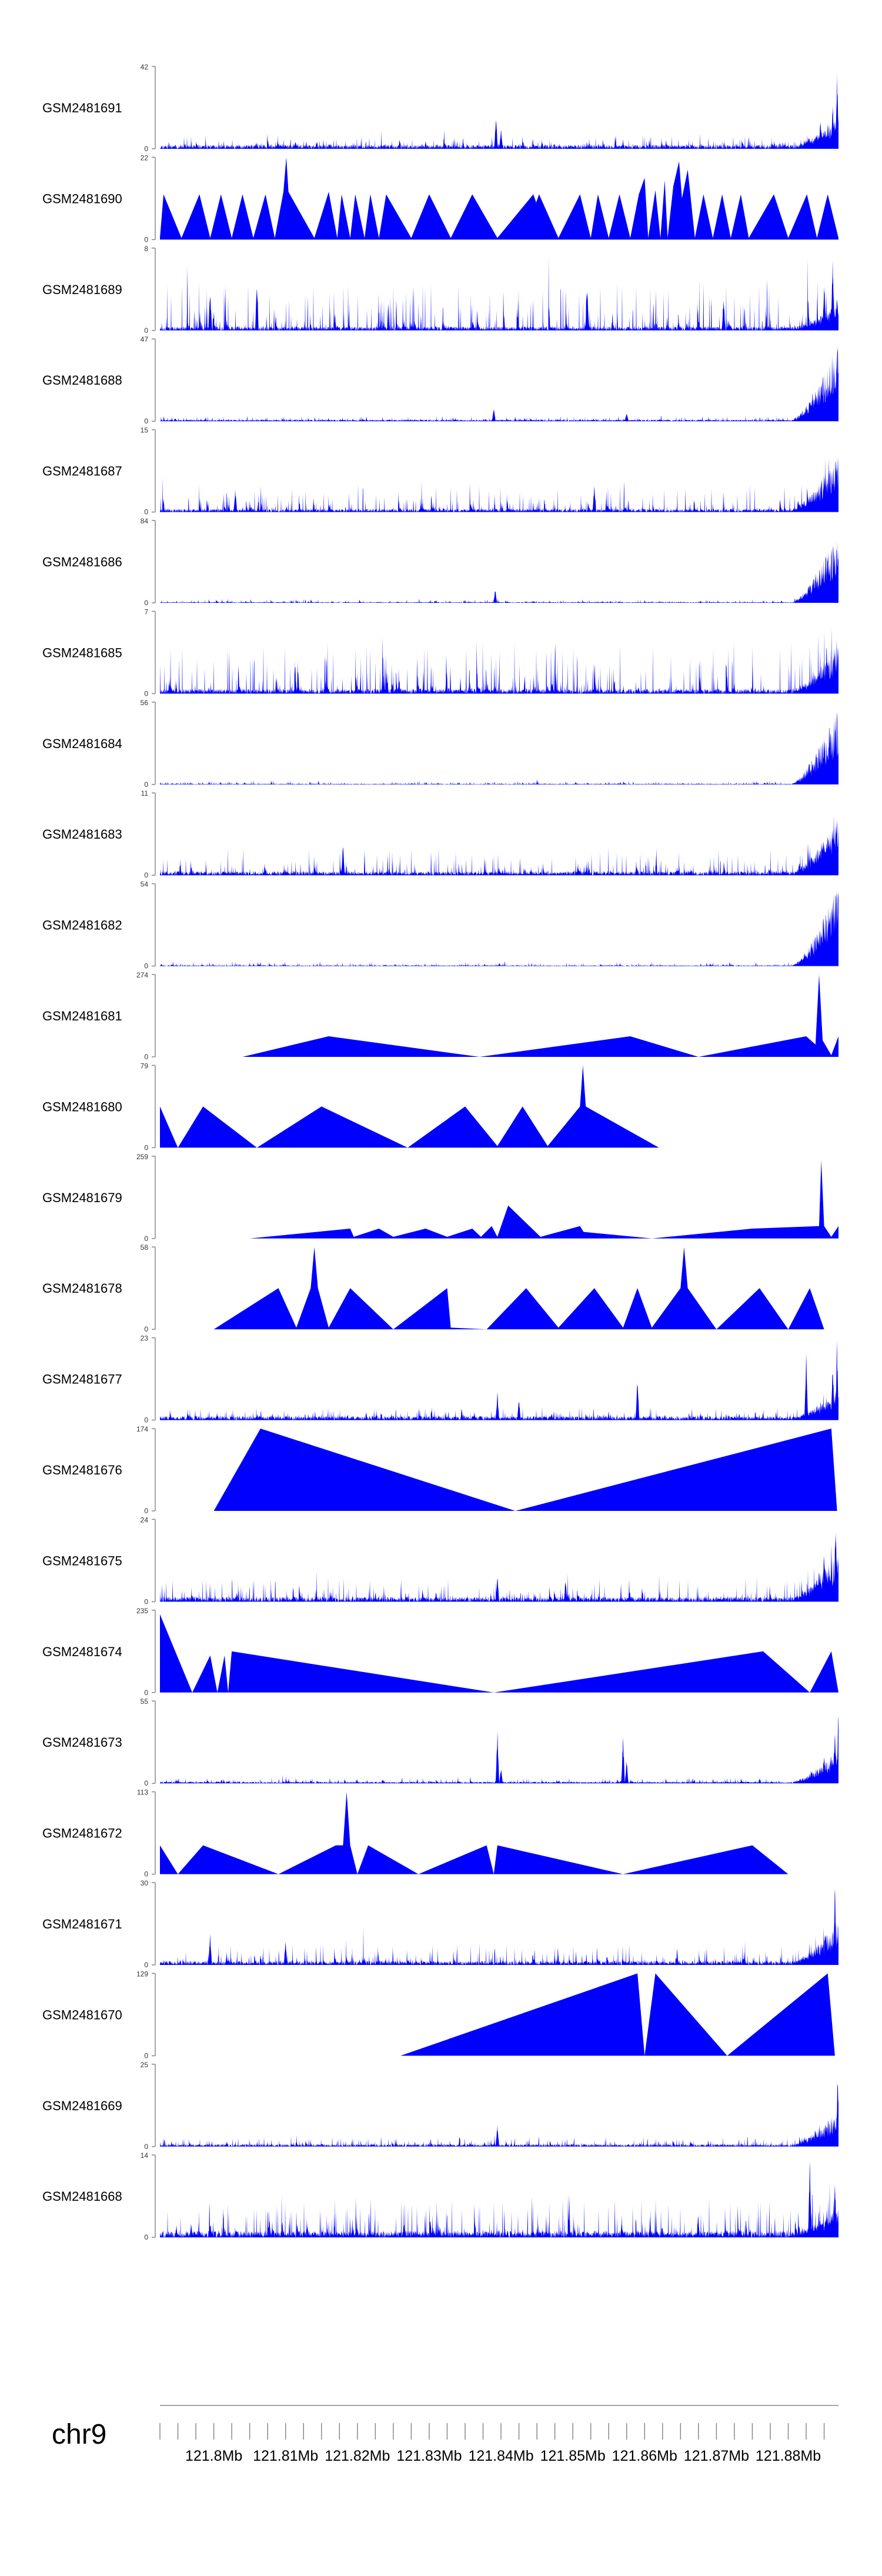  What do you see at coordinates (146, 249) in the screenshot?
I see `y-axis-max-label: 8` at bounding box center [146, 249].